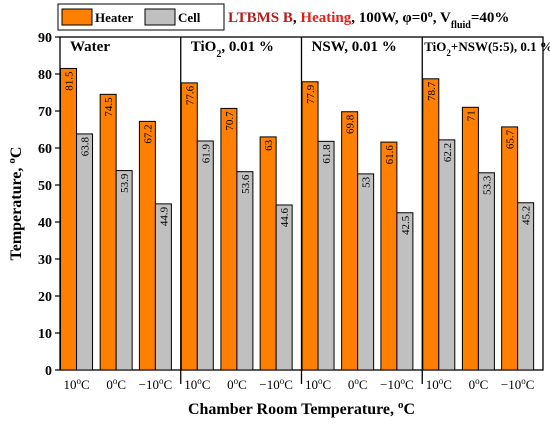  I want to click on data-label-cell: 53, so click(367, 182).